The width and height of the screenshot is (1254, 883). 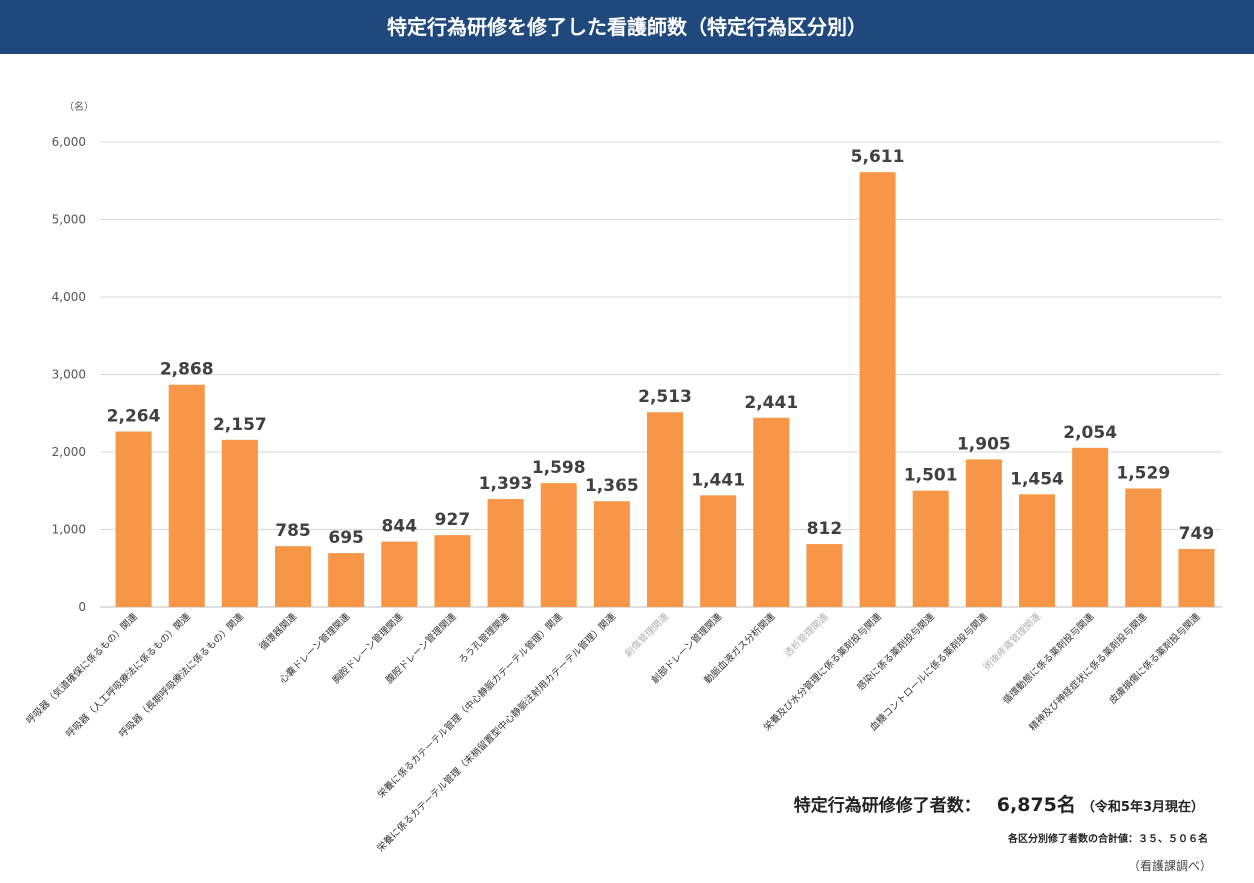 I want to click on data-label: 695, so click(x=346, y=538).